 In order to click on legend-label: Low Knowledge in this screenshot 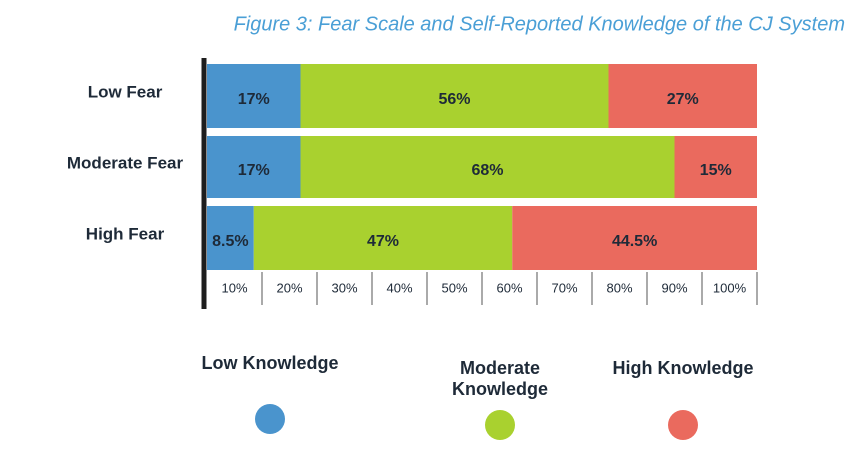, I will do `click(270, 363)`.